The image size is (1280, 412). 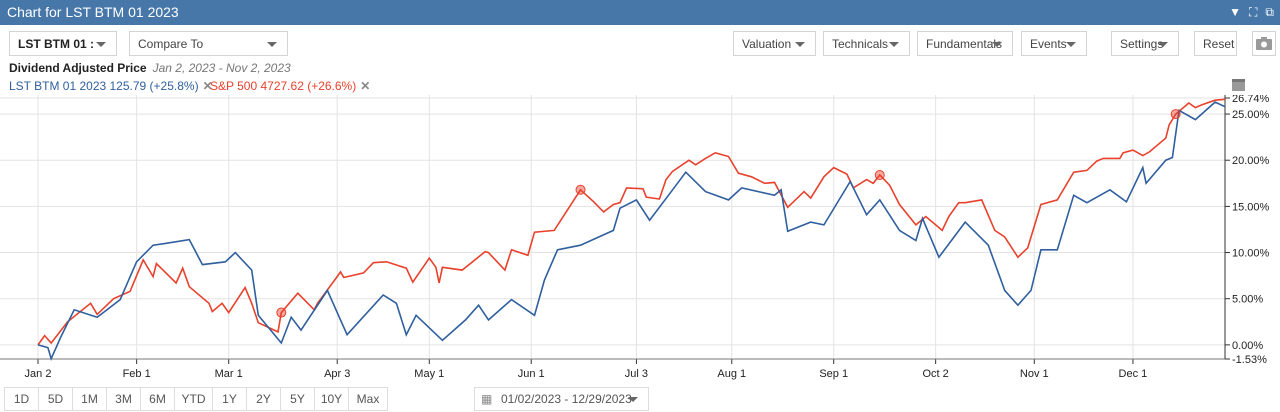 I want to click on range-button-3m: 3M, so click(x=124, y=399).